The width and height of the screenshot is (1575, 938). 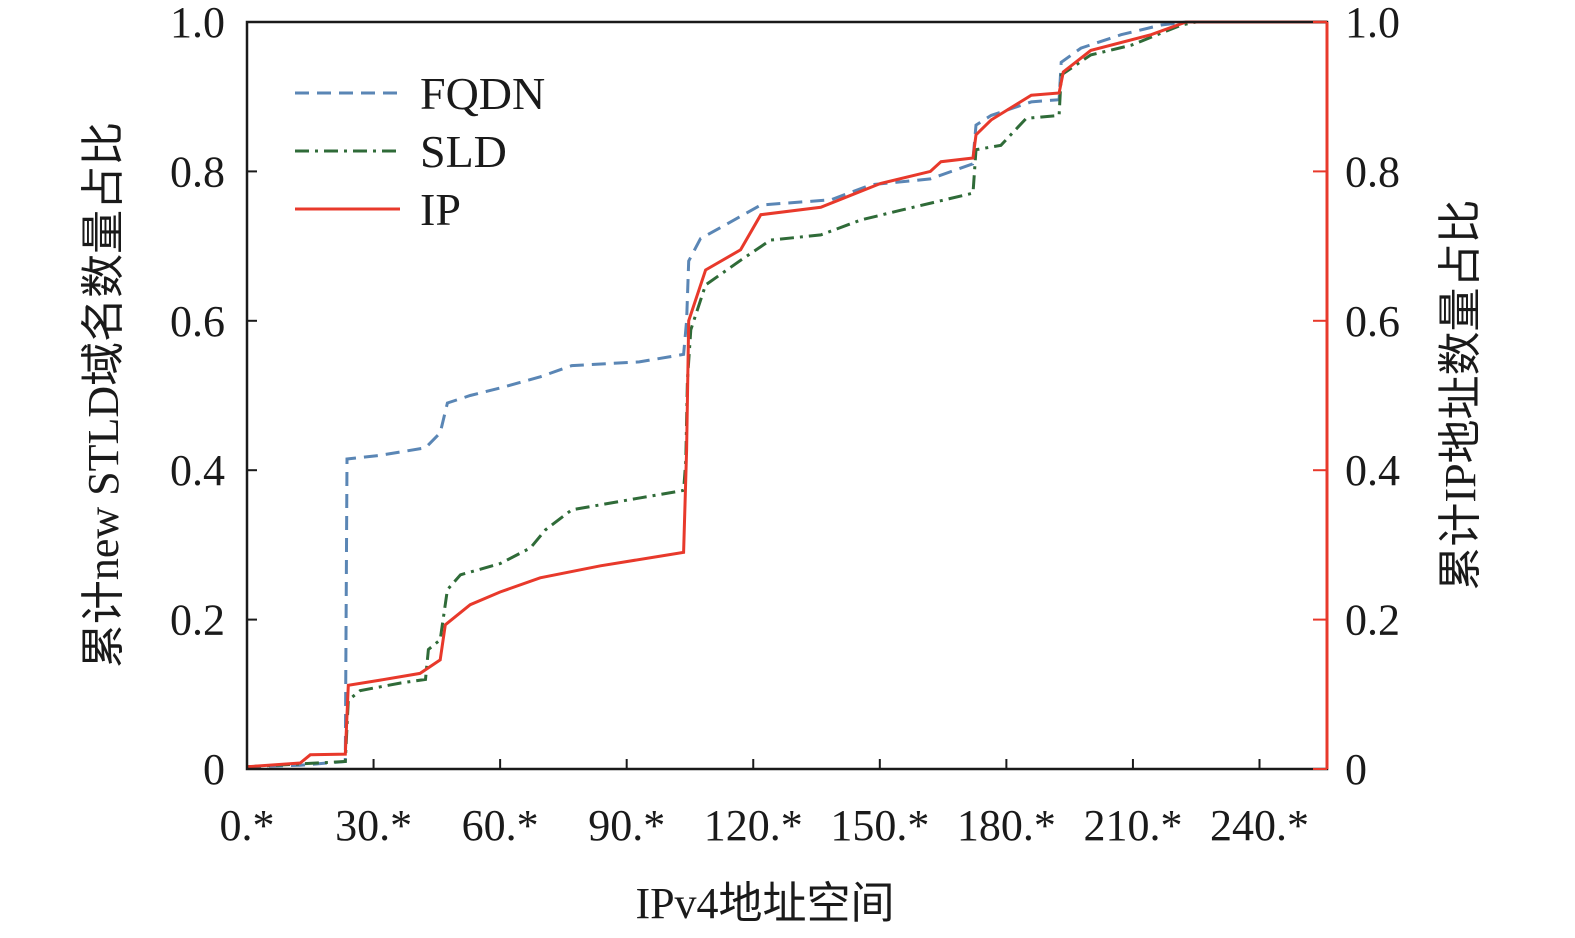 I want to click on y-ticks-right: 0 0.2 0.4 0.6 0.8 1.0, so click(x=1356, y=397).